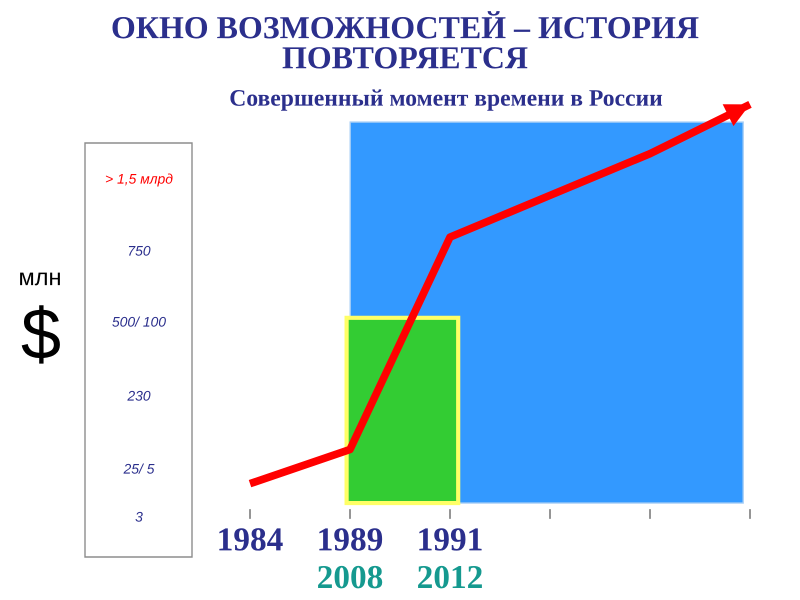 Image resolution: width=800 pixels, height=600 pixels. I want to click on text: 750, so click(139, 251).